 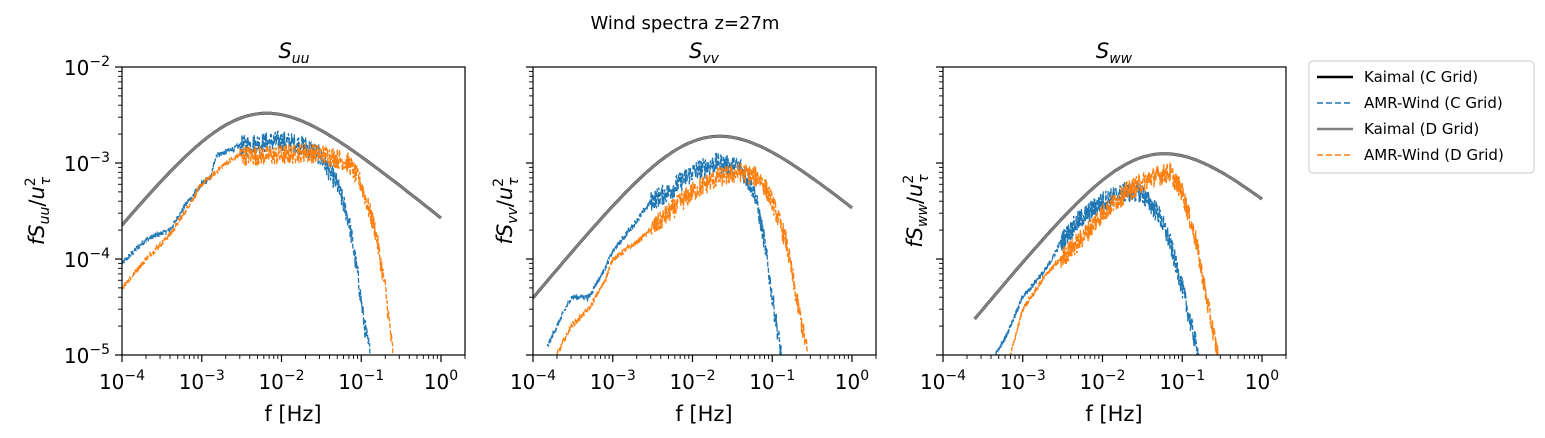 What do you see at coordinates (1421, 129) in the screenshot?
I see `legend-label-kaimal-d: Kaimal (D Grid)` at bounding box center [1421, 129].